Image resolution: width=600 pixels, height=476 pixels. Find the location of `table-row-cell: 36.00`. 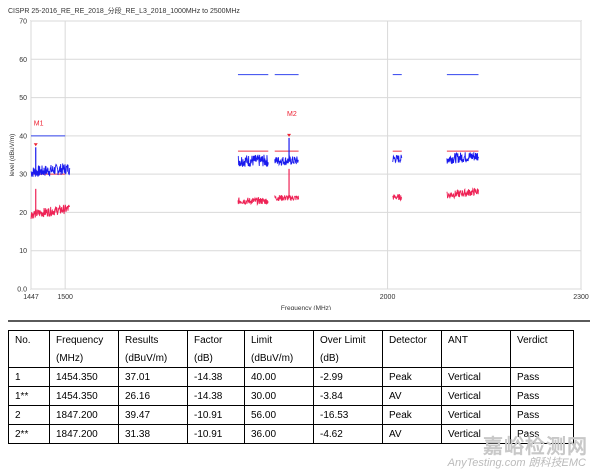

table-row-cell: 36.00 is located at coordinates (279, 434).